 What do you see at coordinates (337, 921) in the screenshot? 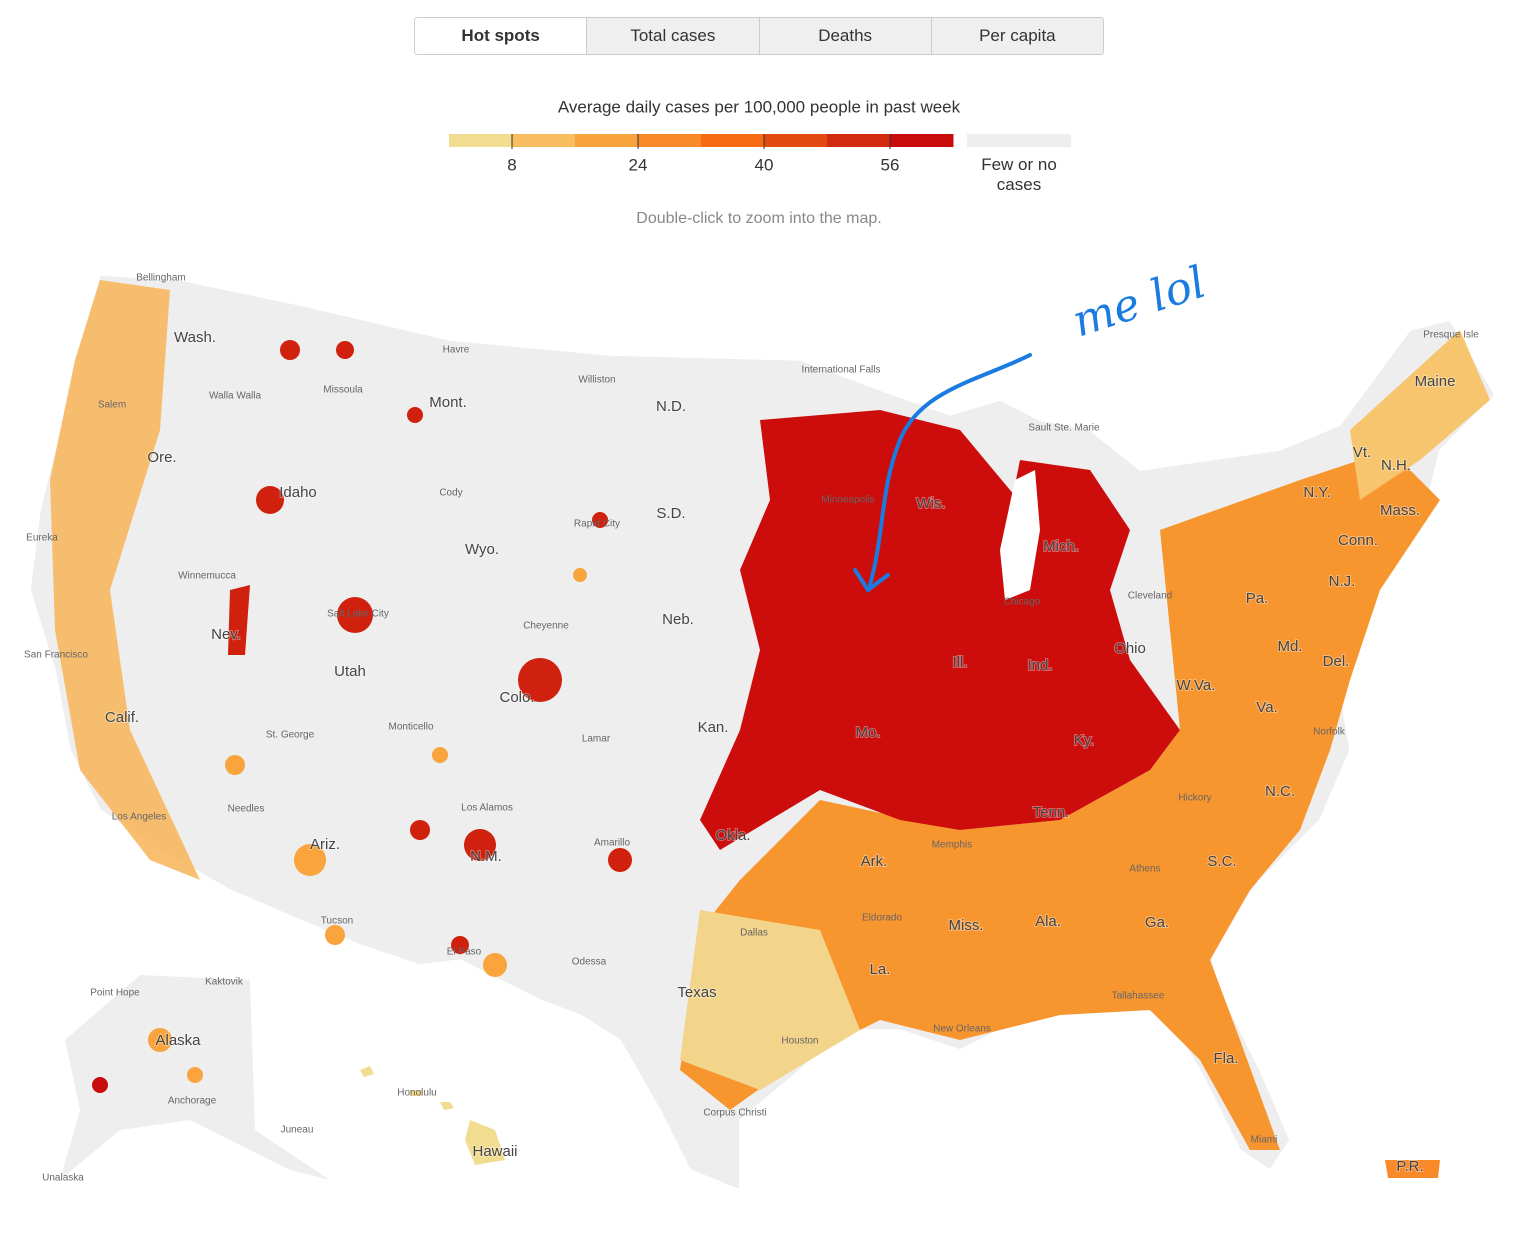
I see `city-label: Tucson` at bounding box center [337, 921].